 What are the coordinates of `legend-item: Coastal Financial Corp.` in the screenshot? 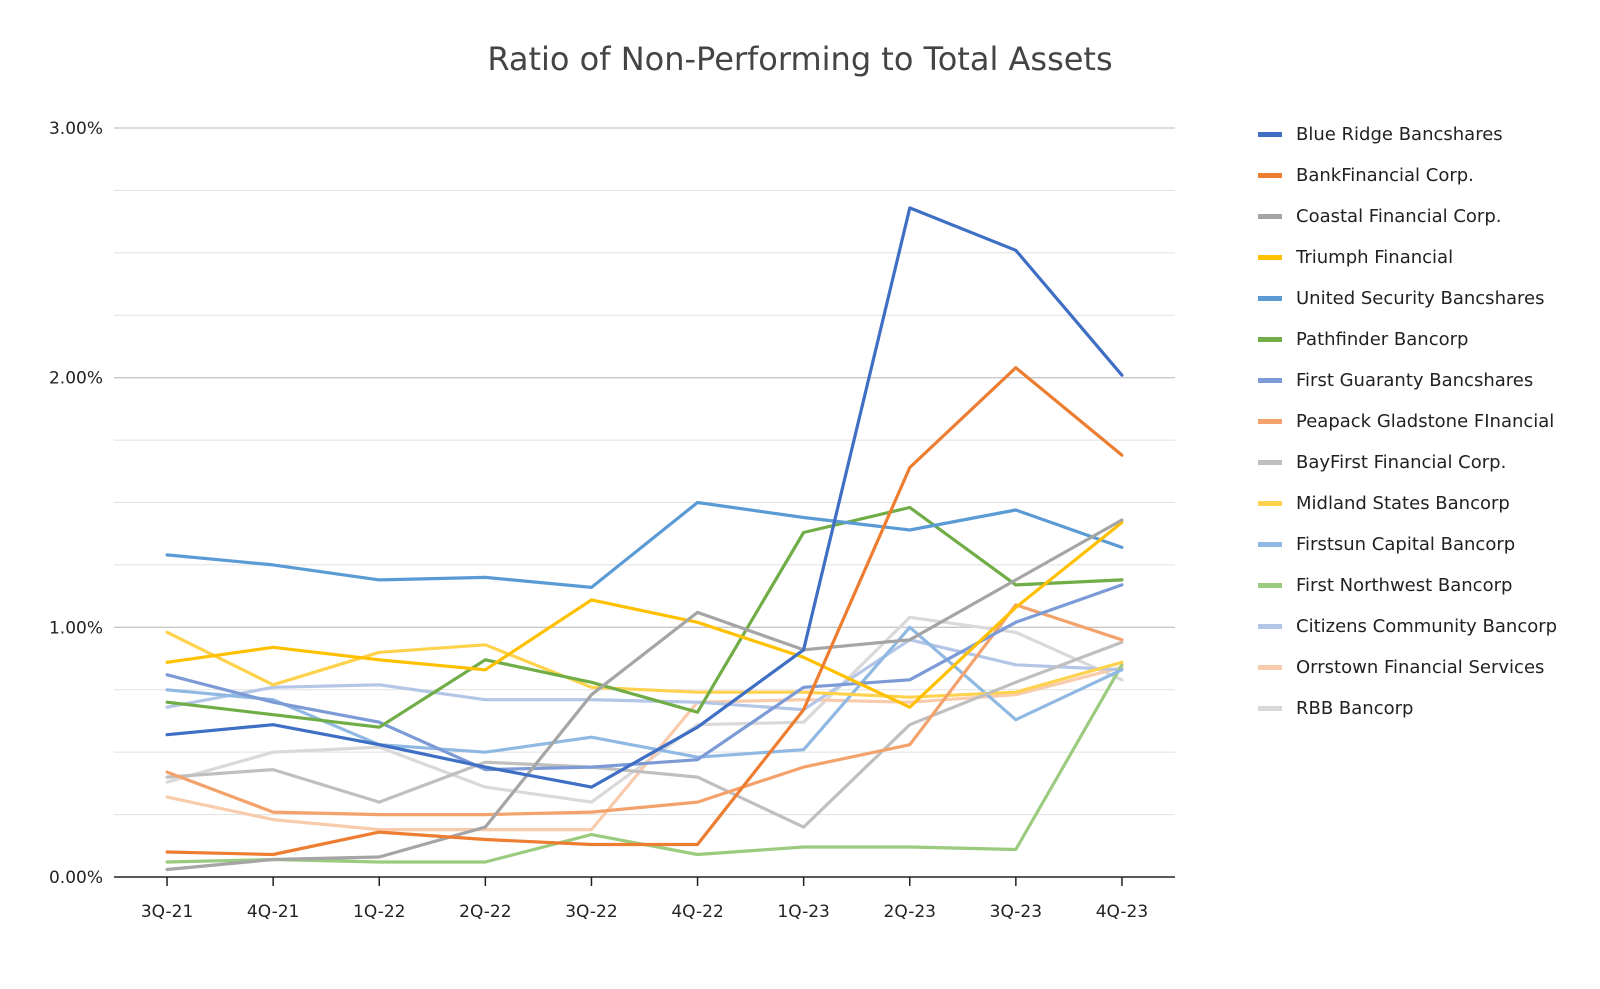 It's located at (1428, 216).